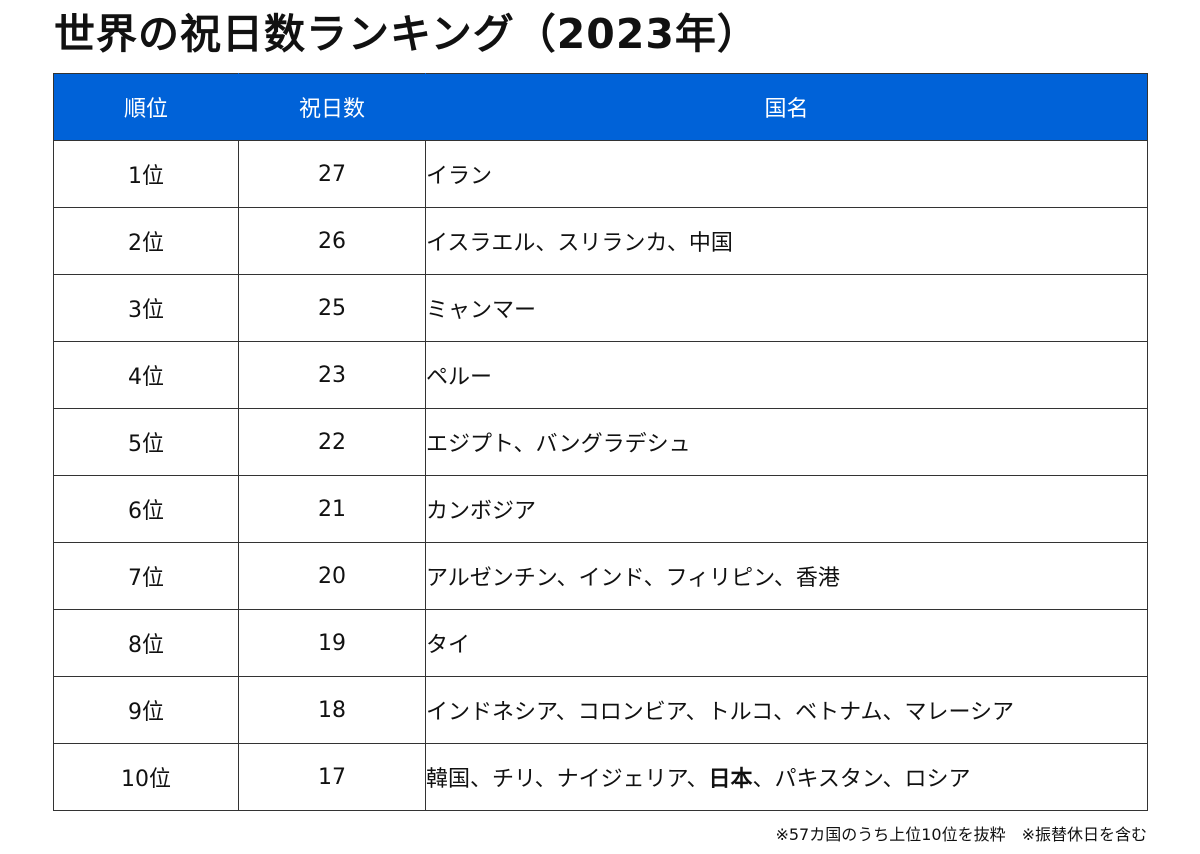  I want to click on table-row: 4位 23 ペルー, so click(600, 375).